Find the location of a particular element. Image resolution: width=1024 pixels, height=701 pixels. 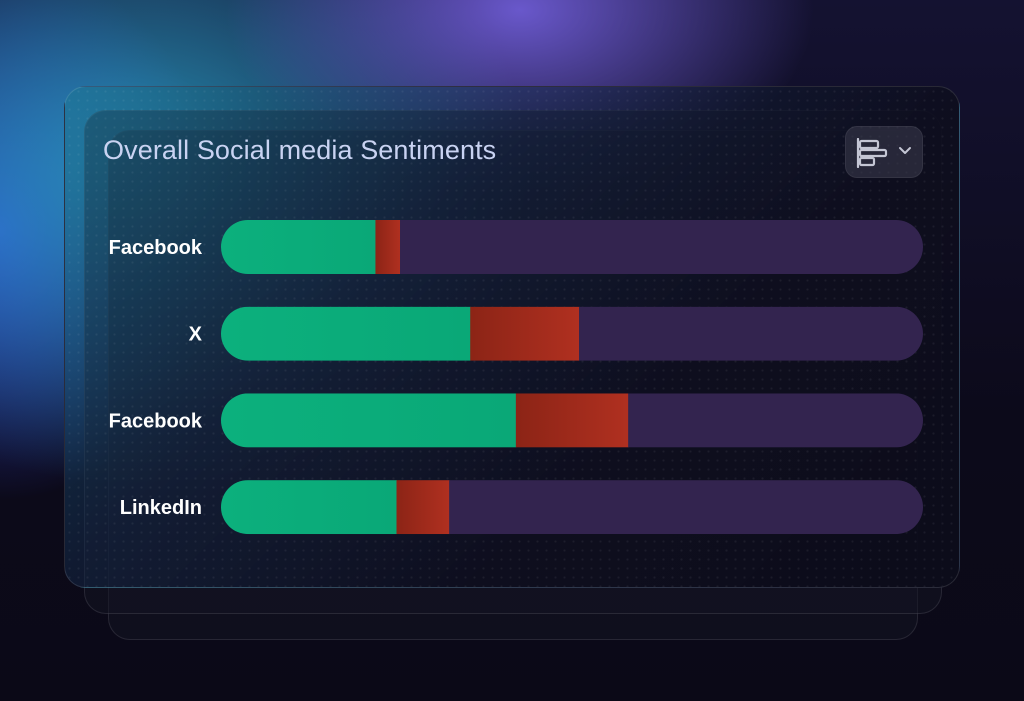

bar-row: X is located at coordinates (556, 333).